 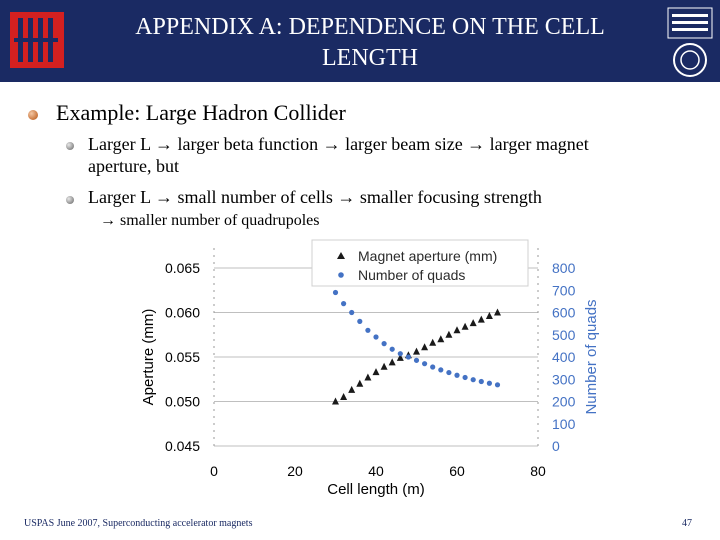 What do you see at coordinates (591, 356) in the screenshot?
I see `y-right-axis-title: Number of quads` at bounding box center [591, 356].